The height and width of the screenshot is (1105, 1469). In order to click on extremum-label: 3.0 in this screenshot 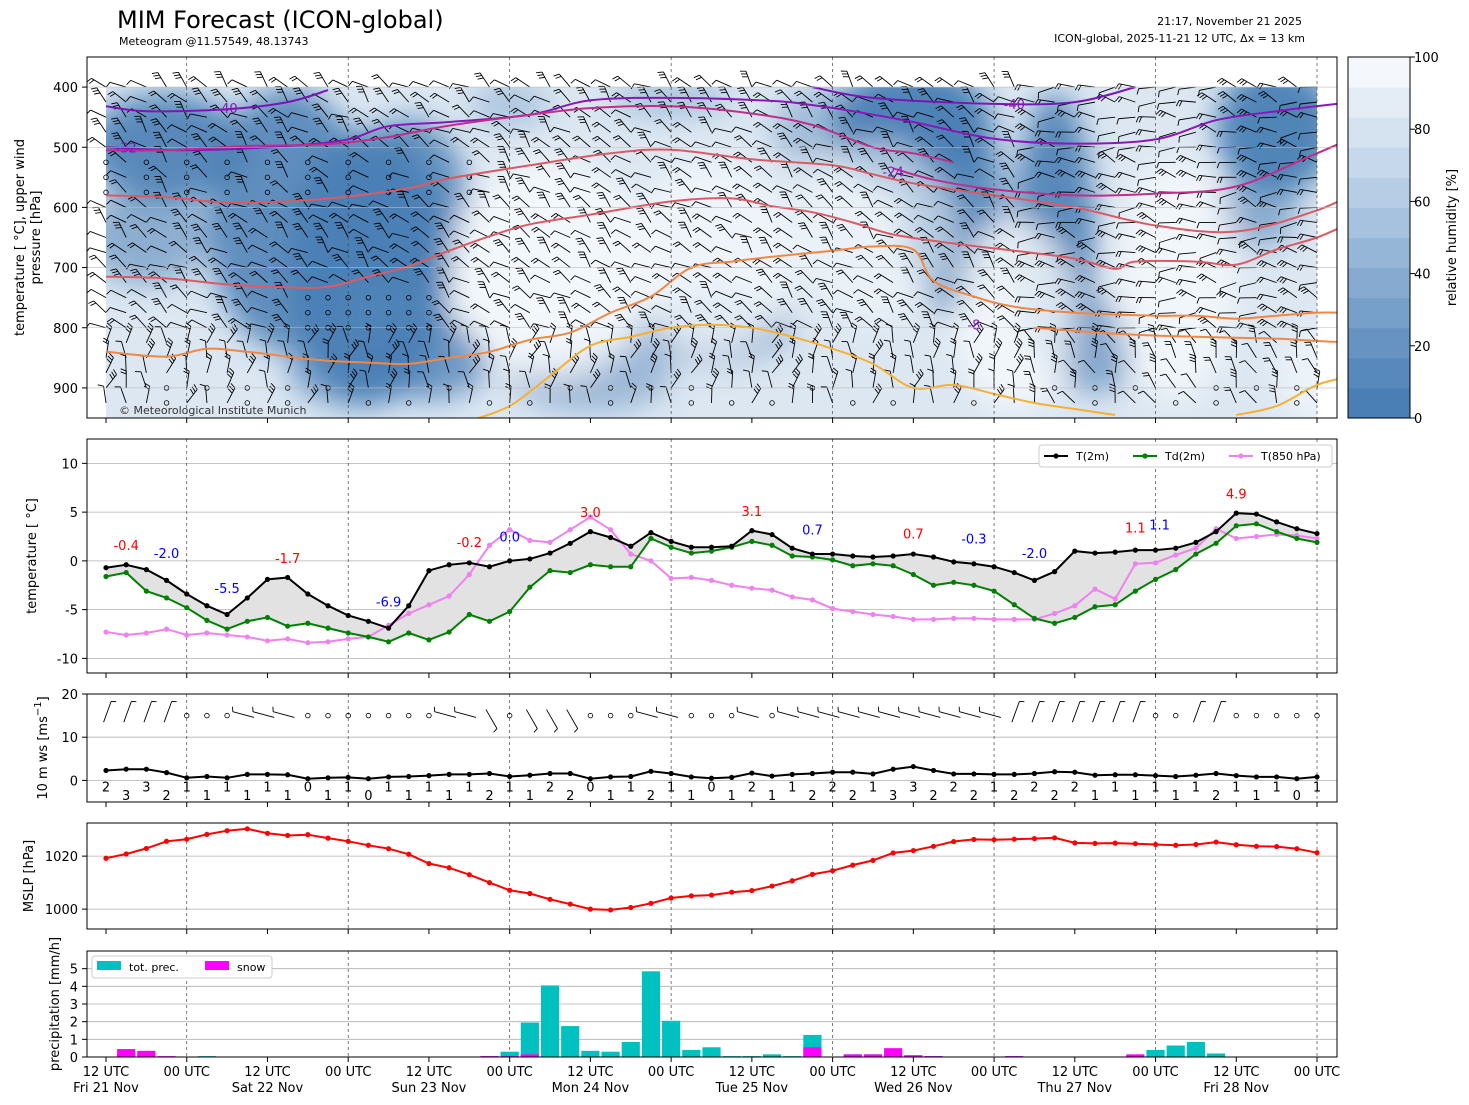, I will do `click(590, 513)`.